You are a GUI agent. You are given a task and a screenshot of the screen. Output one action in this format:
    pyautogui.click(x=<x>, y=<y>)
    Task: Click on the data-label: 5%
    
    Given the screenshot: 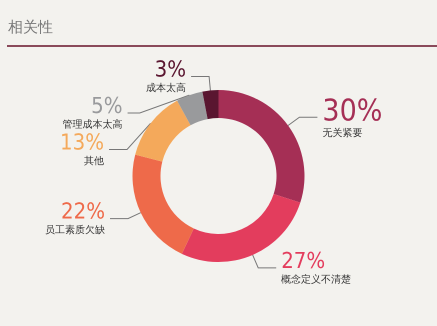 What is the action you would take?
    pyautogui.click(x=107, y=106)
    